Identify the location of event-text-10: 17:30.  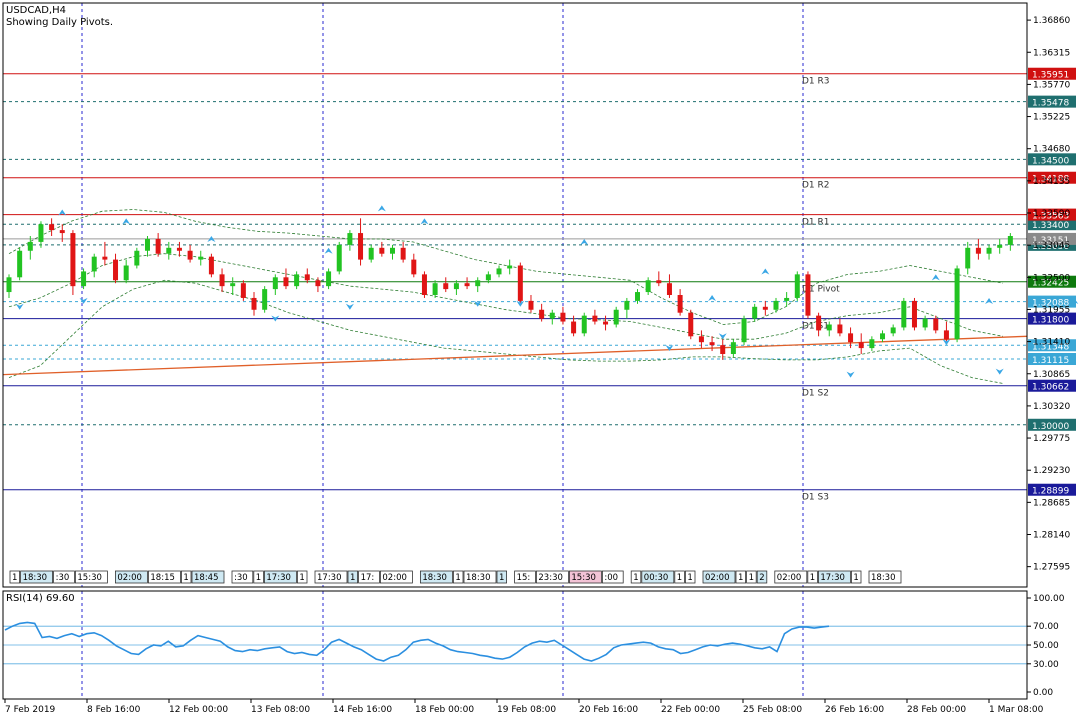
(278, 578).